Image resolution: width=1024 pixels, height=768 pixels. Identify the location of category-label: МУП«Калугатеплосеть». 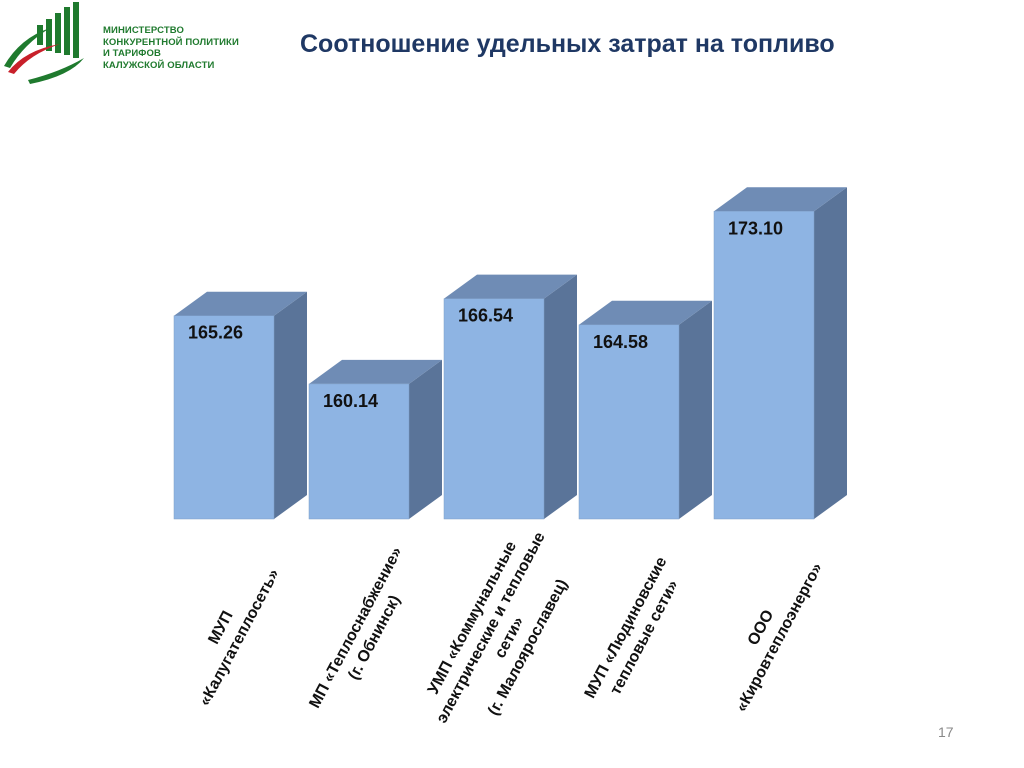
(239, 637).